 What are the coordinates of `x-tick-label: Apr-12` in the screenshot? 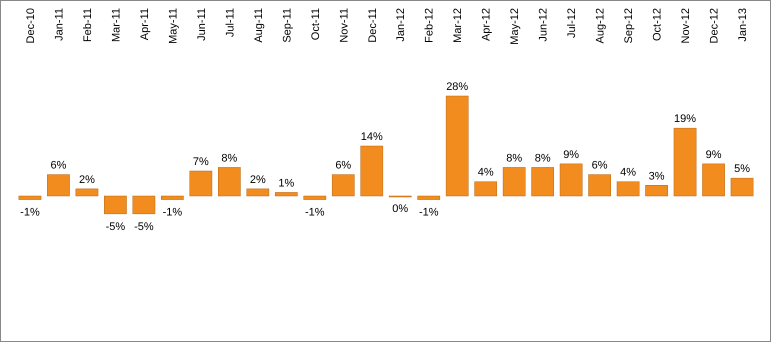 It's located at (486, 25).